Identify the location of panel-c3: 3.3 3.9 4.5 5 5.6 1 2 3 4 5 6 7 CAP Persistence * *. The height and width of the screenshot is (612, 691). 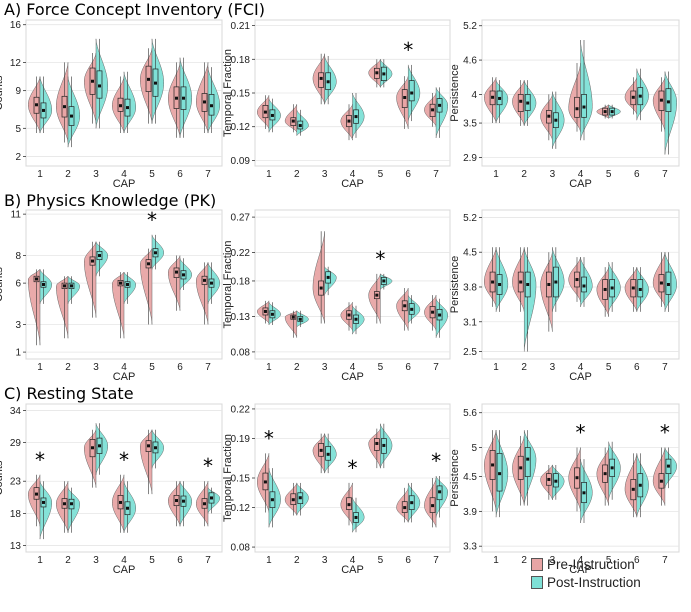
(564, 489).